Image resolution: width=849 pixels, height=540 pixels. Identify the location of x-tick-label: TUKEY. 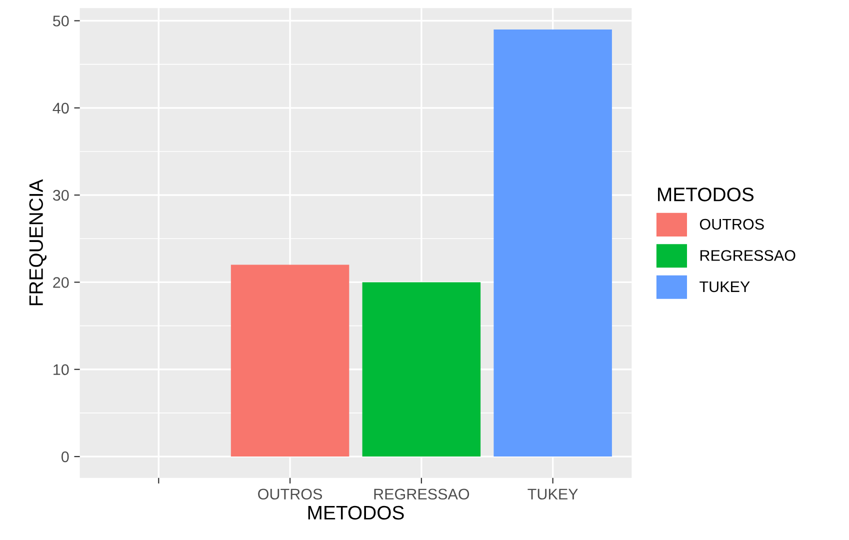
(553, 494).